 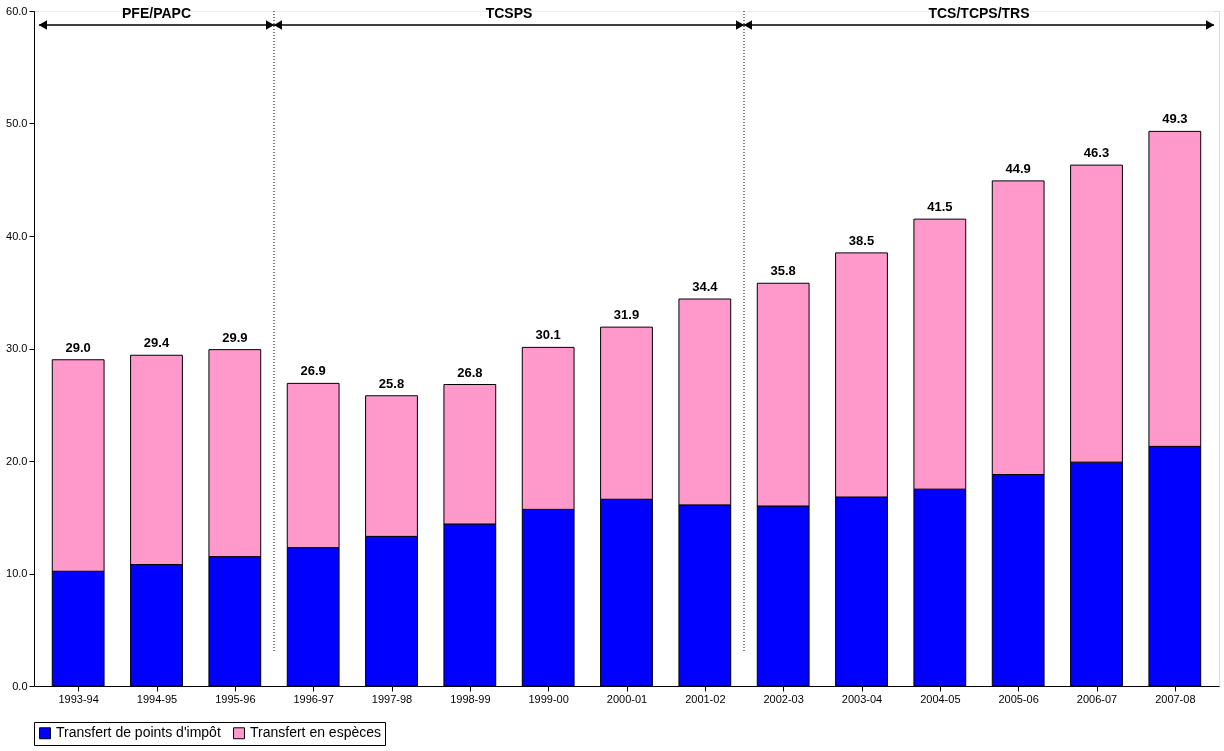 I want to click on total-label: 29.9, so click(x=235, y=337).